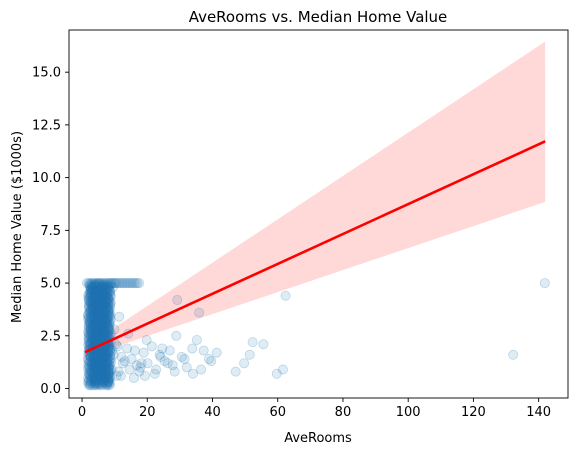 Image resolution: width=576 pixels, height=453 pixels. I want to click on x-tick-label: 60, so click(277, 412).